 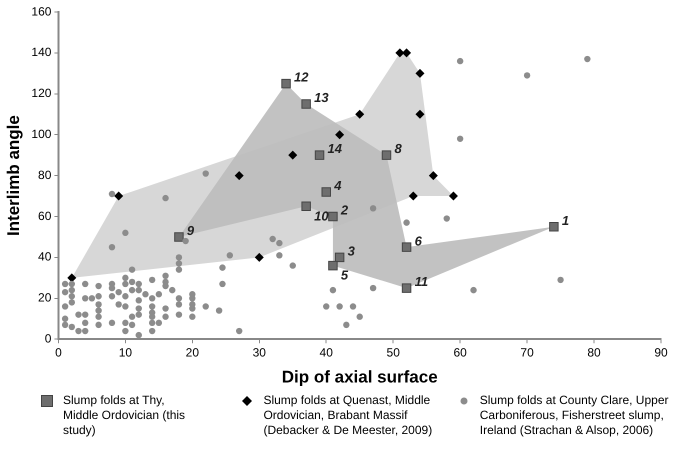 I want to click on x-tick-label: 60, so click(x=460, y=353).